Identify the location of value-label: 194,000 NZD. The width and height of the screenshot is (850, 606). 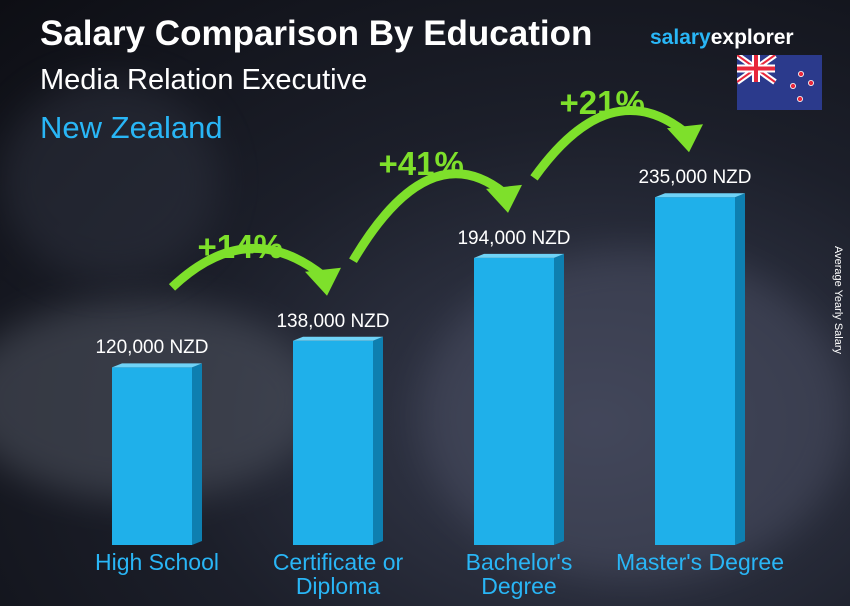
(514, 238).